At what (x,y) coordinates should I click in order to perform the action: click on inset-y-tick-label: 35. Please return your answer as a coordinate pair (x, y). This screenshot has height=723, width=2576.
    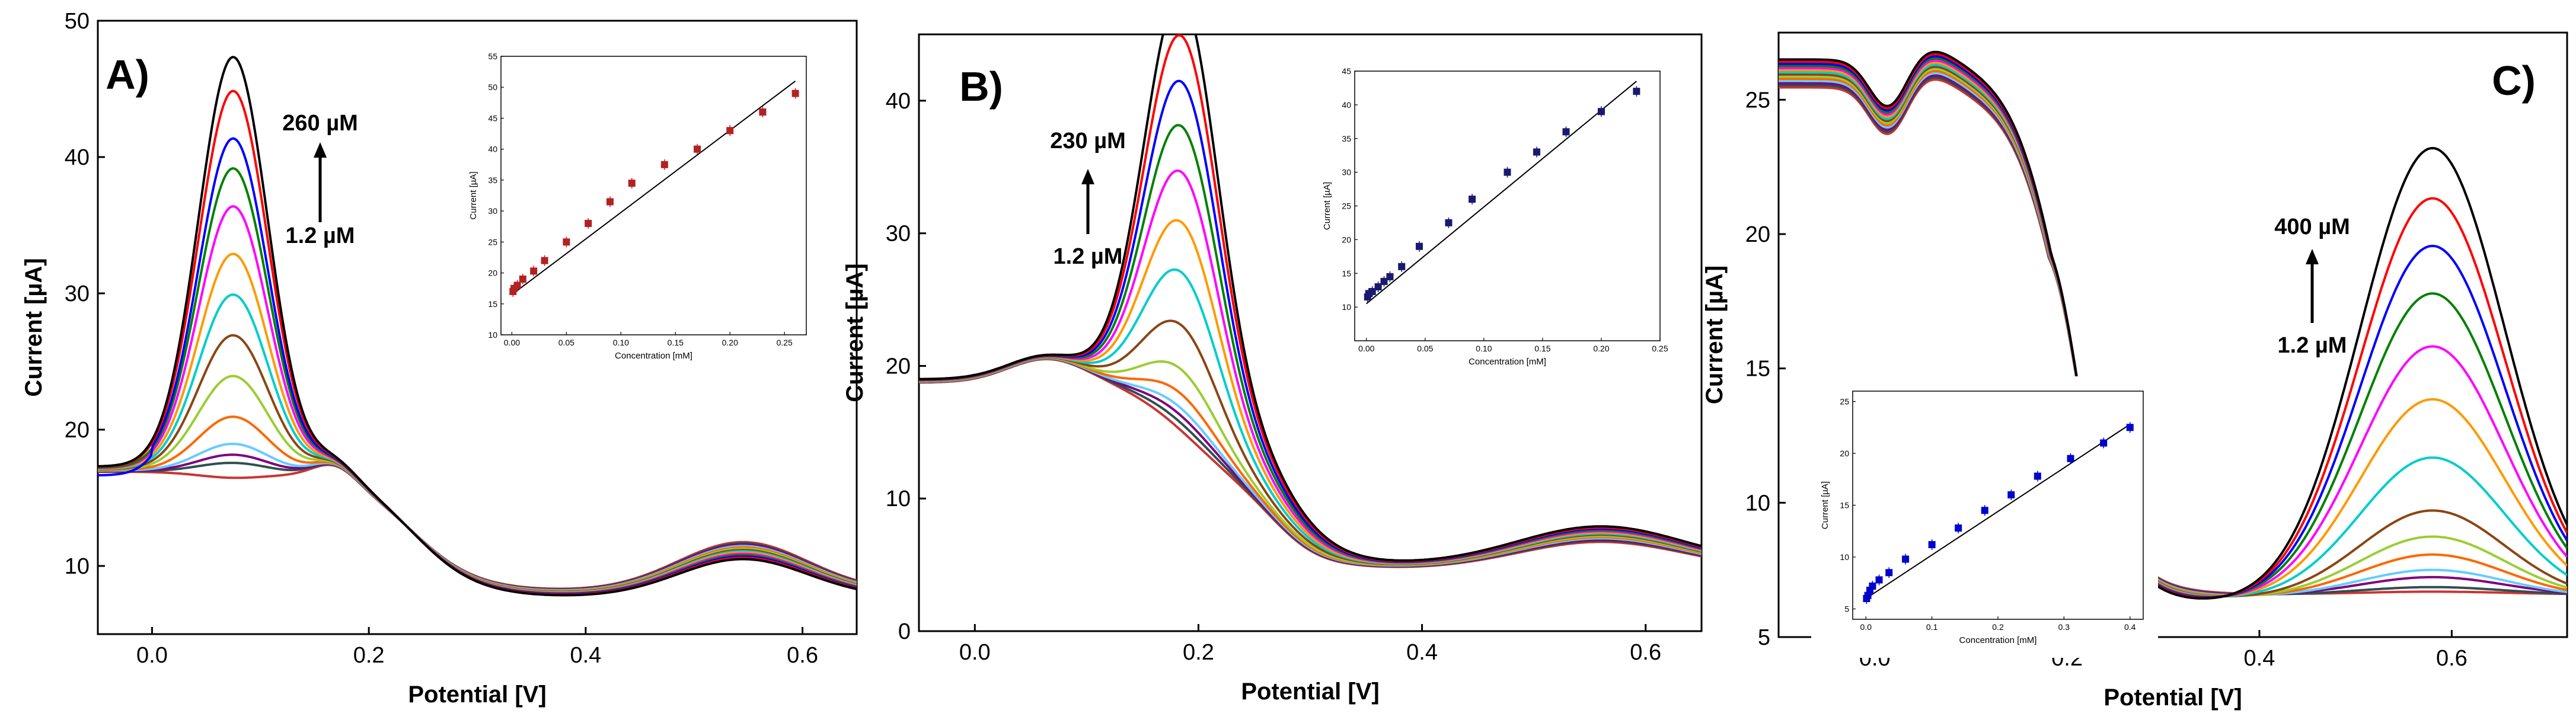
    Looking at the image, I should click on (1346, 138).